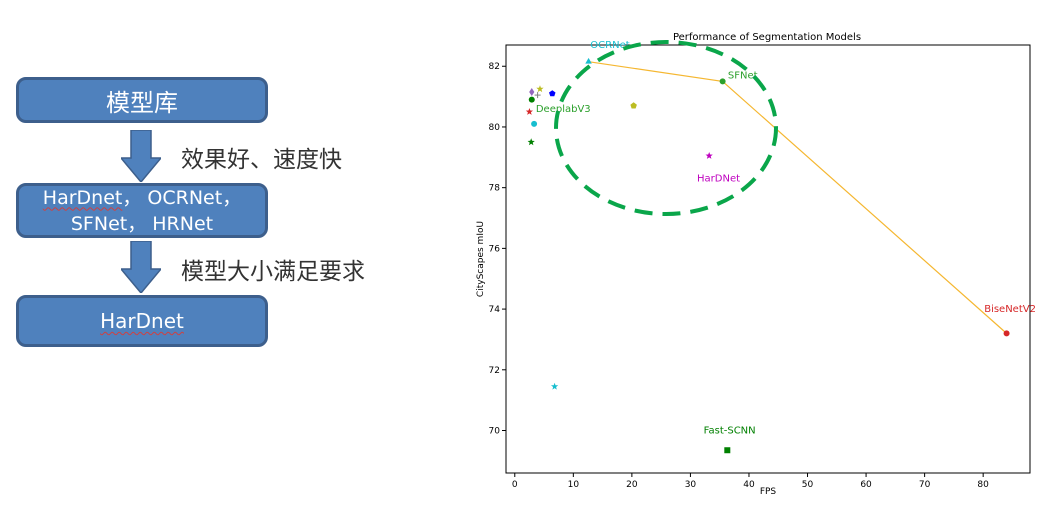  What do you see at coordinates (925, 485) in the screenshot?
I see `x-tick-label: 70` at bounding box center [925, 485].